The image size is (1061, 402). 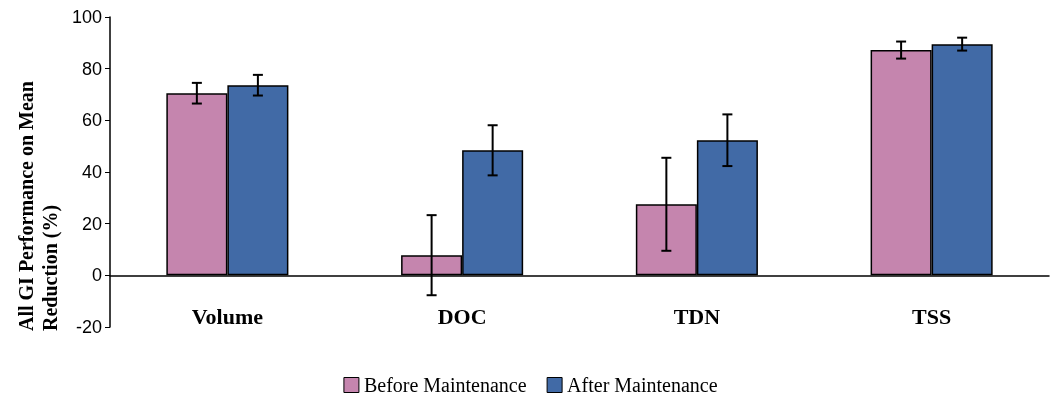 What do you see at coordinates (697, 316) in the screenshot?
I see `x-tick-label: TDN` at bounding box center [697, 316].